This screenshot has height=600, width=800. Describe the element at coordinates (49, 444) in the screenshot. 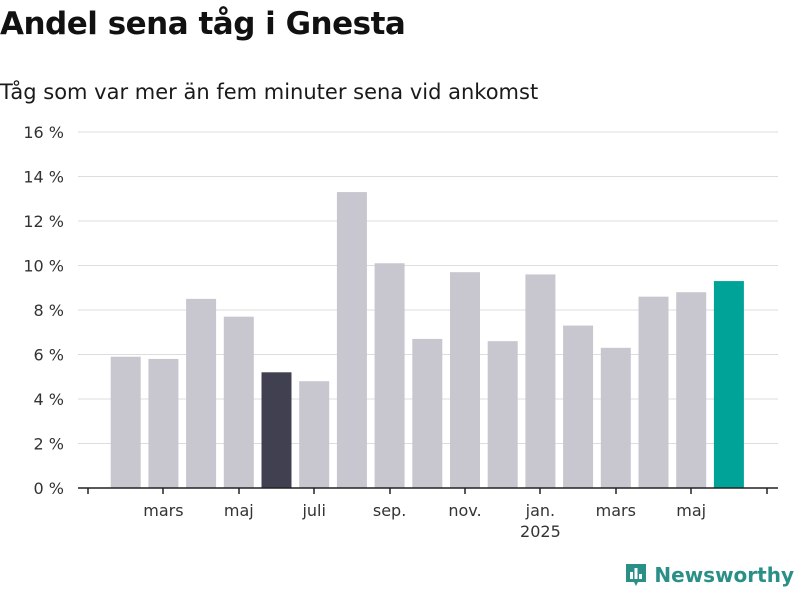

I see `y-tick-label: 2 %` at that location.